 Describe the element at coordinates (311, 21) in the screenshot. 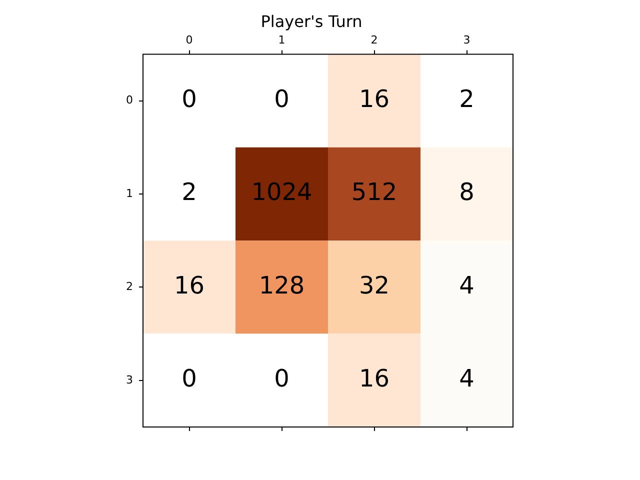

I see `chart-title: Player's Turn` at that location.